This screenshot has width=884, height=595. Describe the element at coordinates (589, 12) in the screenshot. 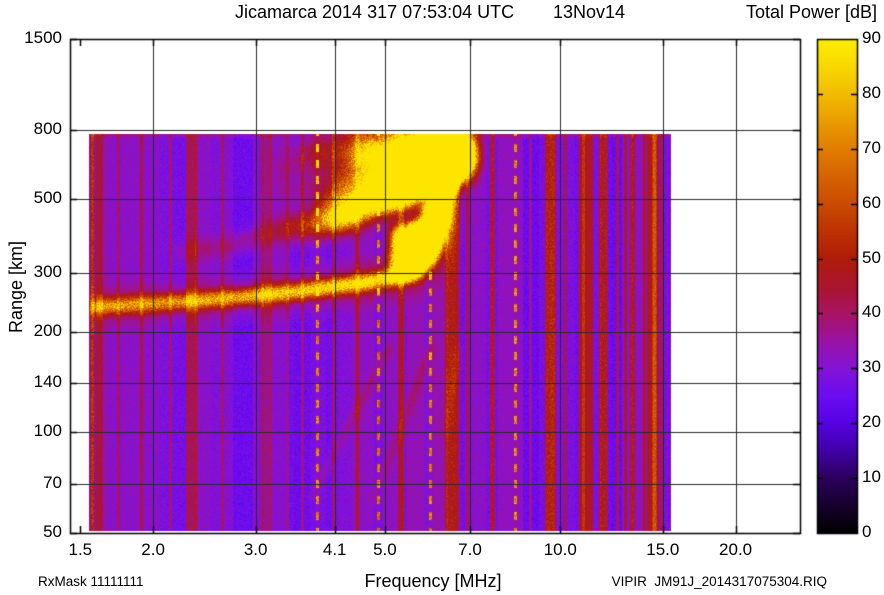

I see `plot-date: 13Nov14` at that location.